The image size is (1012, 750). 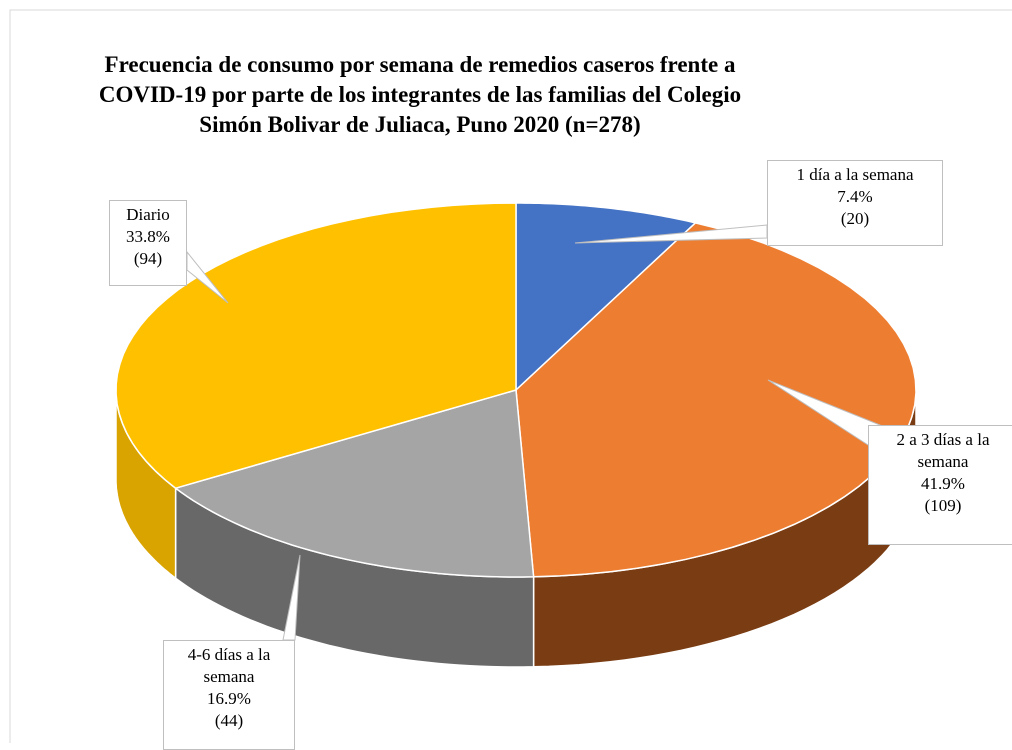 I want to click on data-label: 1 día a la semana 7.4% (20), so click(x=855, y=203).